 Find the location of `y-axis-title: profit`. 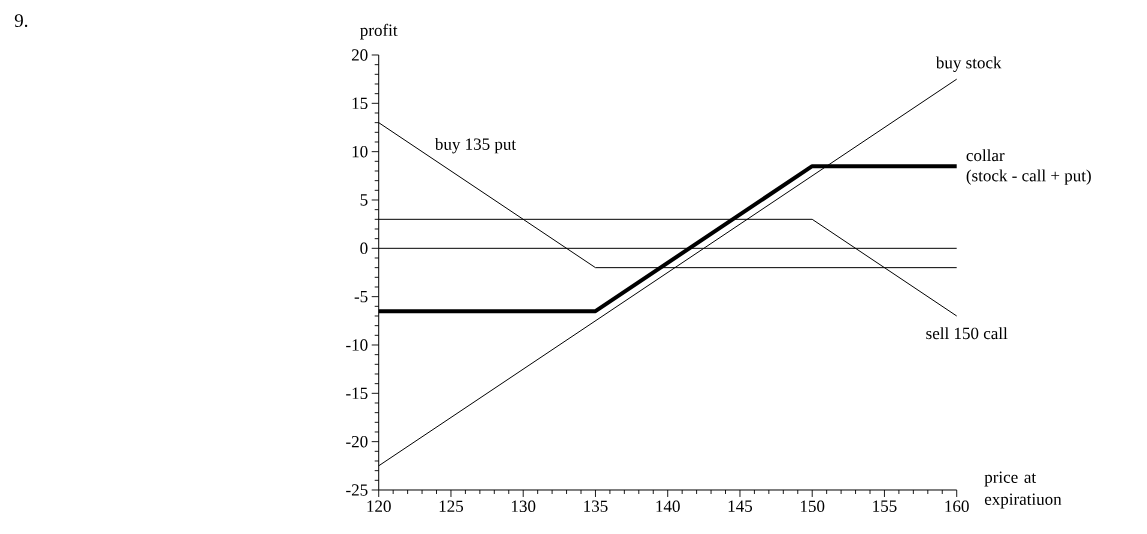

y-axis-title: profit is located at coordinates (379, 31).